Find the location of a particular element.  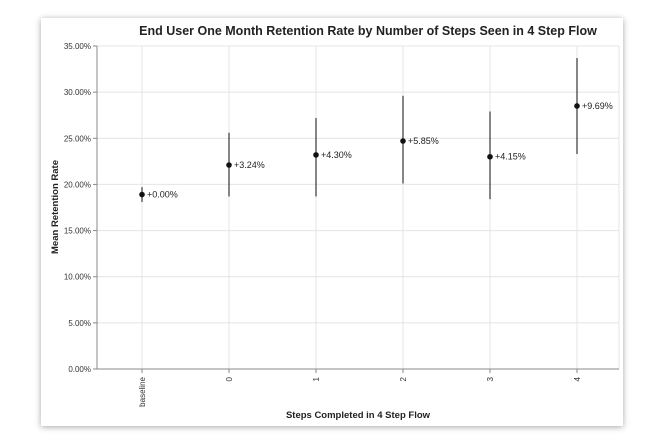

x-axis-title: Steps Completed in 4 Step Flow is located at coordinates (358, 415).